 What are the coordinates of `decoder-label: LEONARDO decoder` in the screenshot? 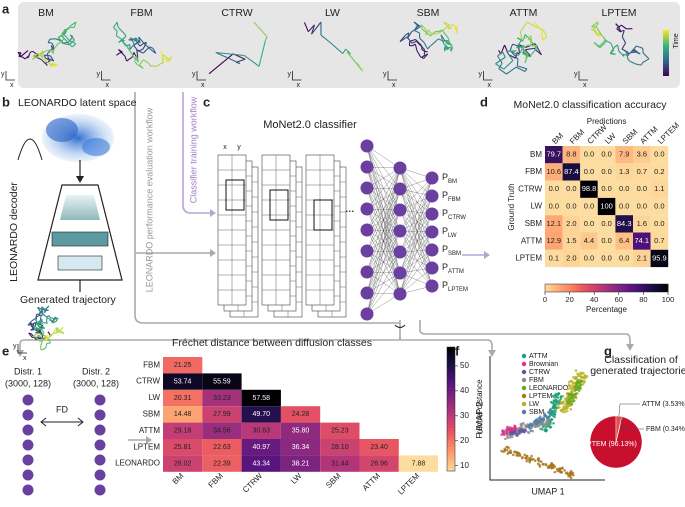 It's located at (14, 232).